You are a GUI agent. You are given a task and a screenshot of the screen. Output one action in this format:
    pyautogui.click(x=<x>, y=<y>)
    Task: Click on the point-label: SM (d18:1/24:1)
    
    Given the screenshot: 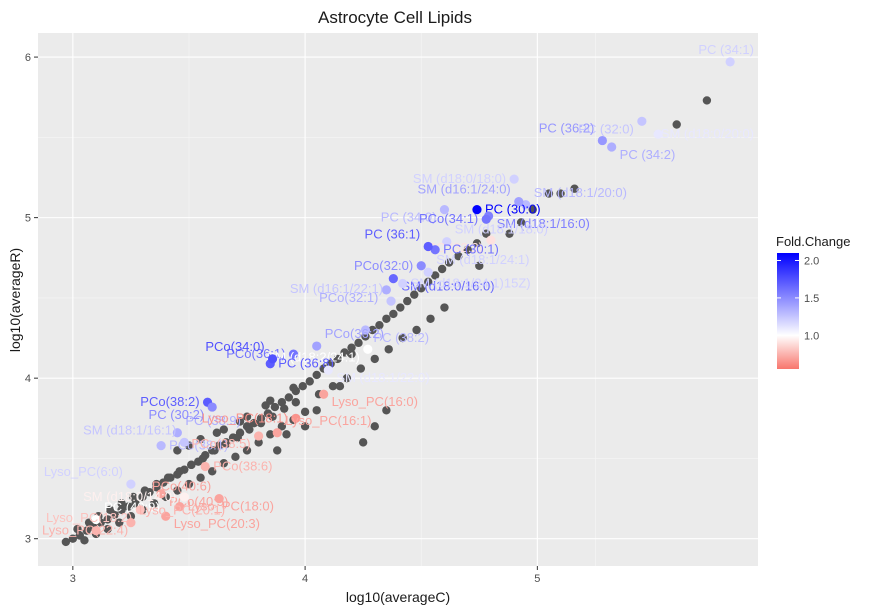 What is the action you would take?
    pyautogui.click(x=482, y=259)
    